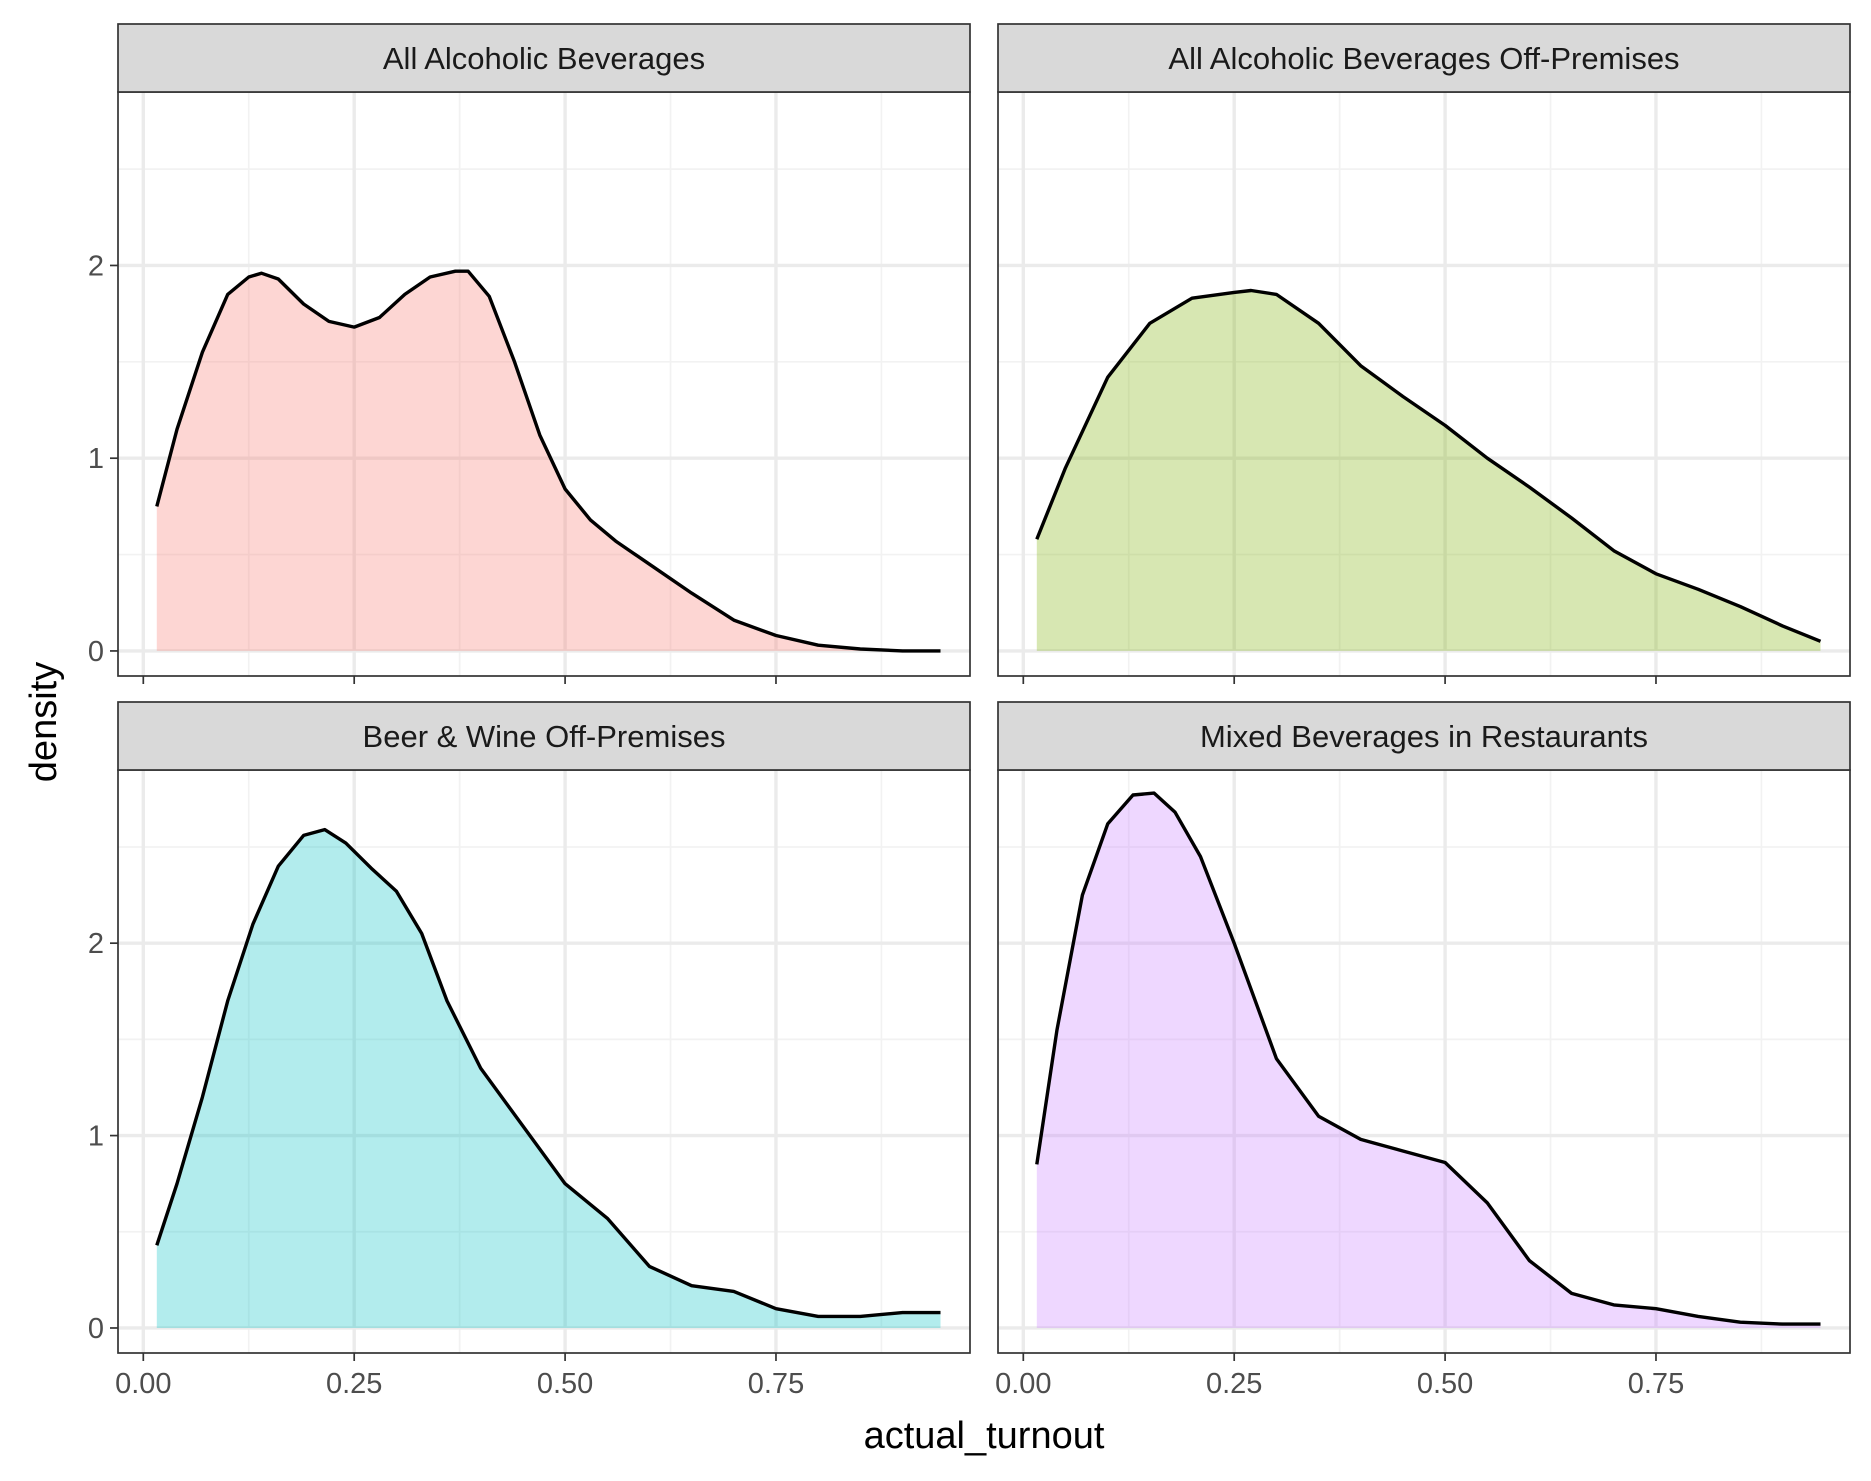 The height and width of the screenshot is (1481, 1871). I want to click on facet-strip-label: All Alcoholic Beverages Off-Premises, so click(1423, 58).